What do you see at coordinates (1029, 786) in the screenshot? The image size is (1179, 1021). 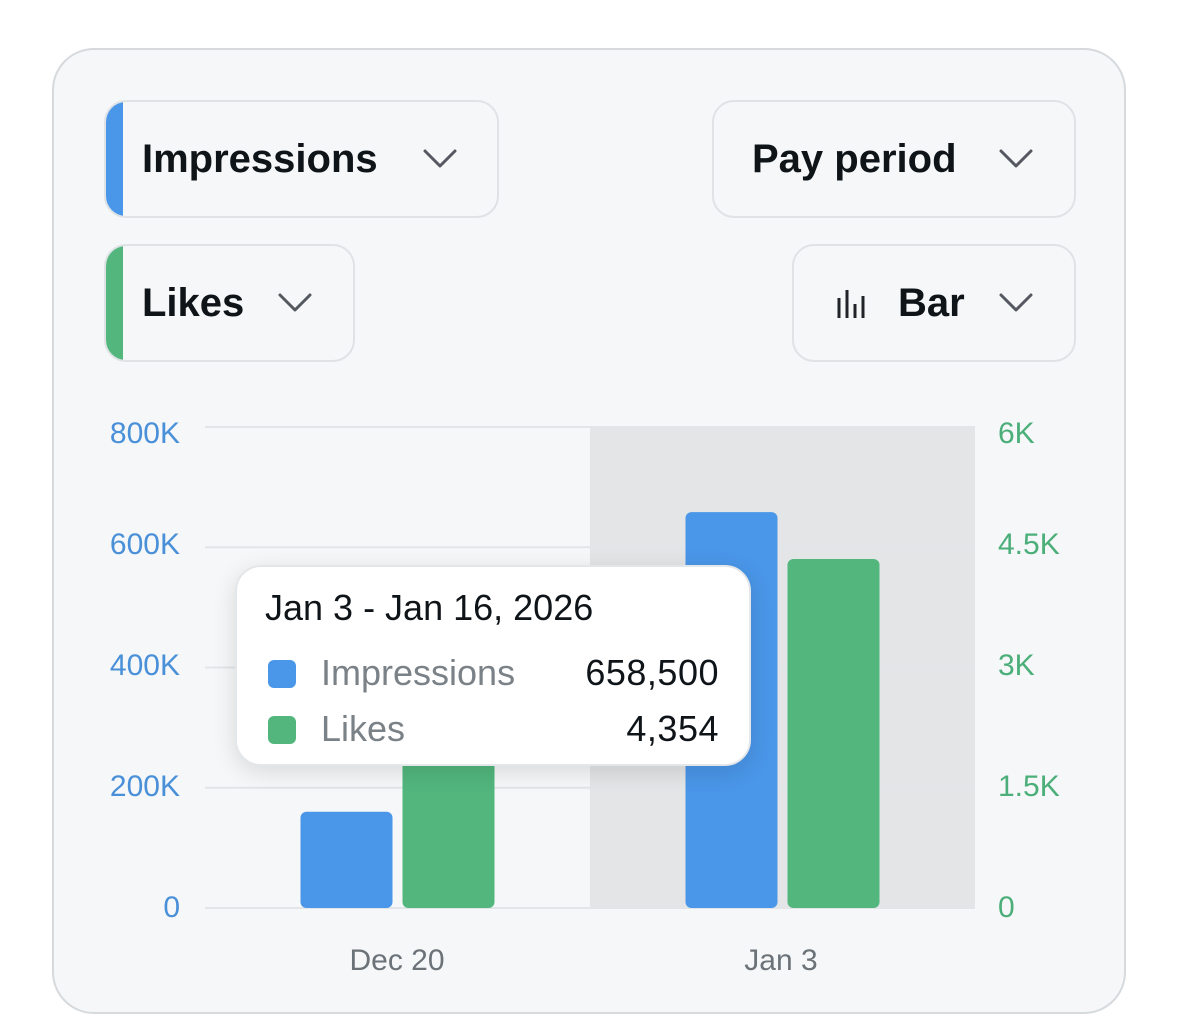 I see `right-axis-tick: 1.5K` at bounding box center [1029, 786].